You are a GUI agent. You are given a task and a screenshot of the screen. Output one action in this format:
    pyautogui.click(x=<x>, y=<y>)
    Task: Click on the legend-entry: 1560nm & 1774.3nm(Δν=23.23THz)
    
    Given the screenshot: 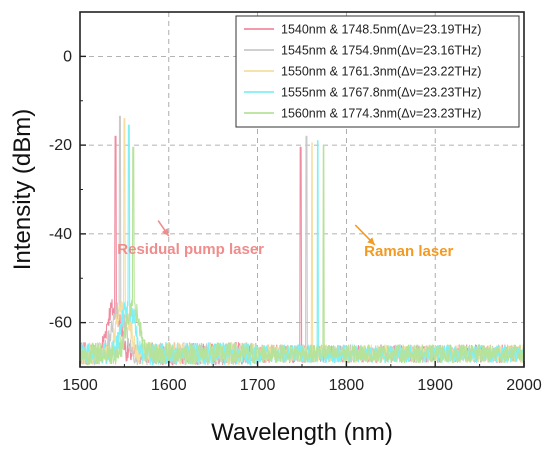 What is the action you would take?
    pyautogui.click(x=381, y=114)
    